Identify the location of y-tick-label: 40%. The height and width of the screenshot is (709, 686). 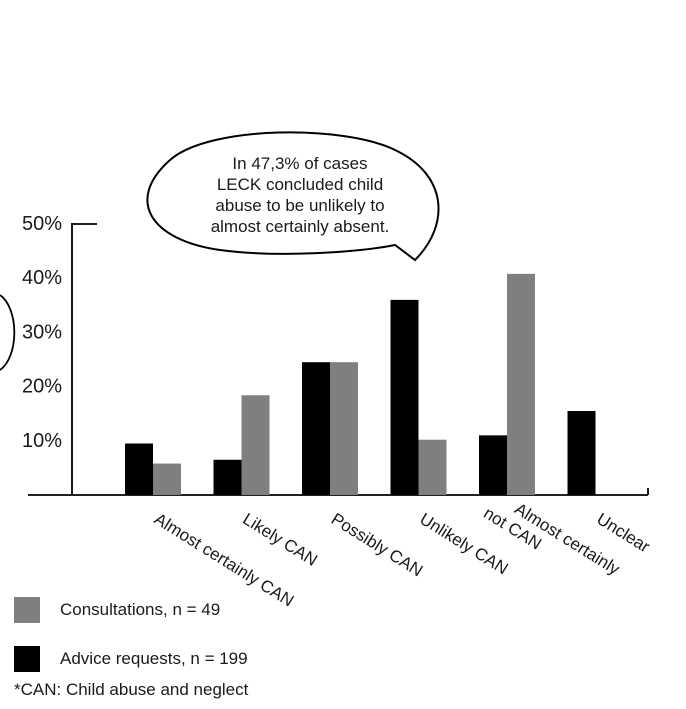
(42, 278).